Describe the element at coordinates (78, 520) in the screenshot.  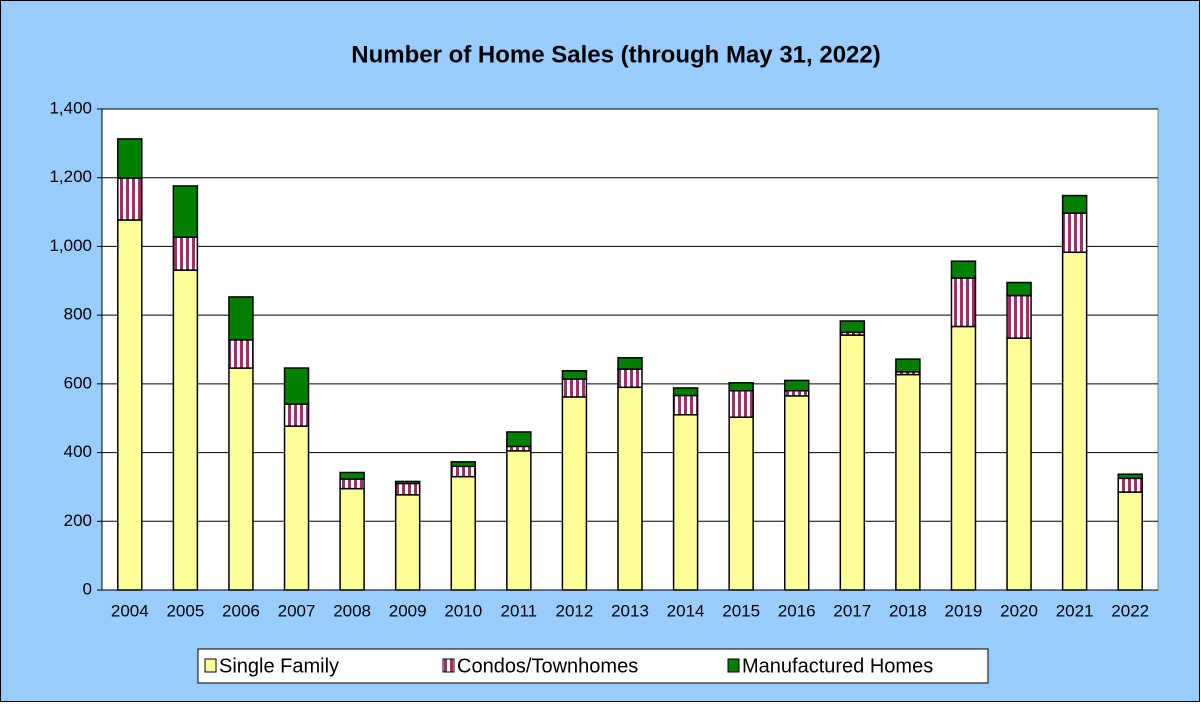
I see `y-tick-label: 200` at that location.